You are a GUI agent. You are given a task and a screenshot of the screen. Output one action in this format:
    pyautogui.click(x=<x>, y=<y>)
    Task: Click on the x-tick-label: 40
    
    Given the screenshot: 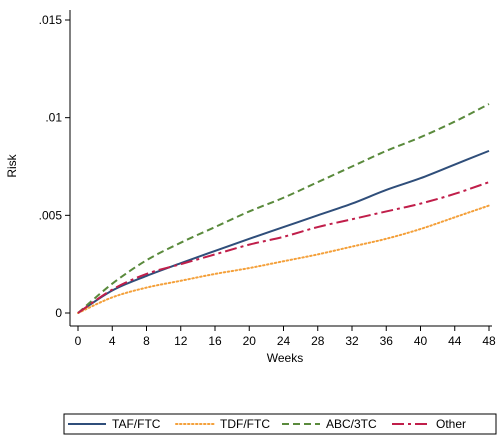 What is the action you would take?
    pyautogui.click(x=421, y=341)
    